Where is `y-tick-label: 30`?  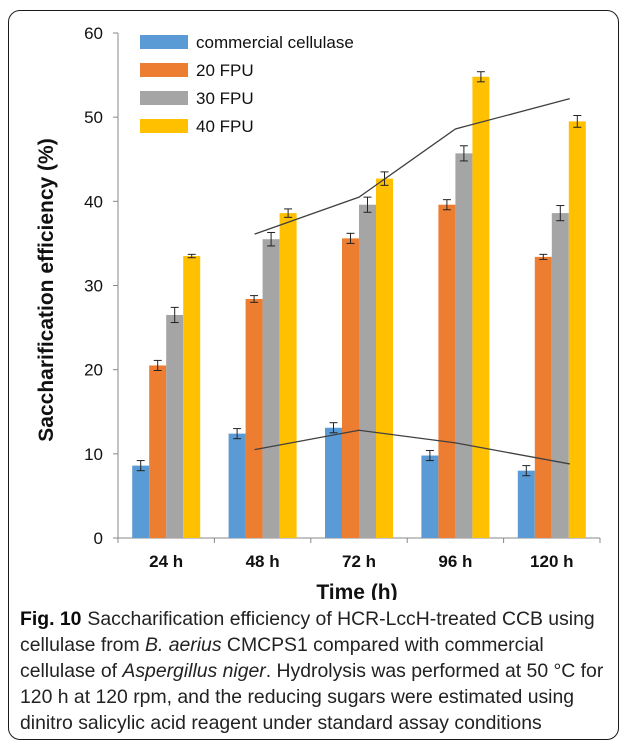 y-tick-label: 30 is located at coordinates (93, 286).